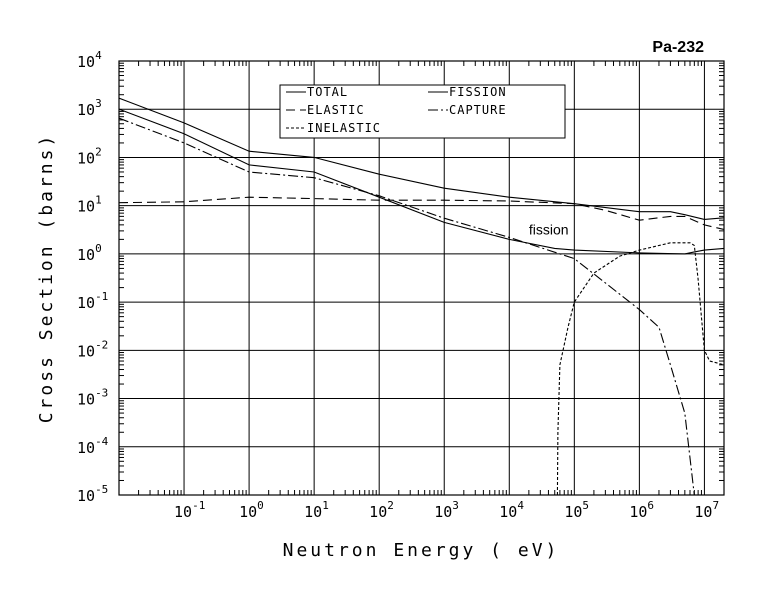  Describe the element at coordinates (92, 494) in the screenshot. I see `y-tick-label: 10⁻⁵` at that location.